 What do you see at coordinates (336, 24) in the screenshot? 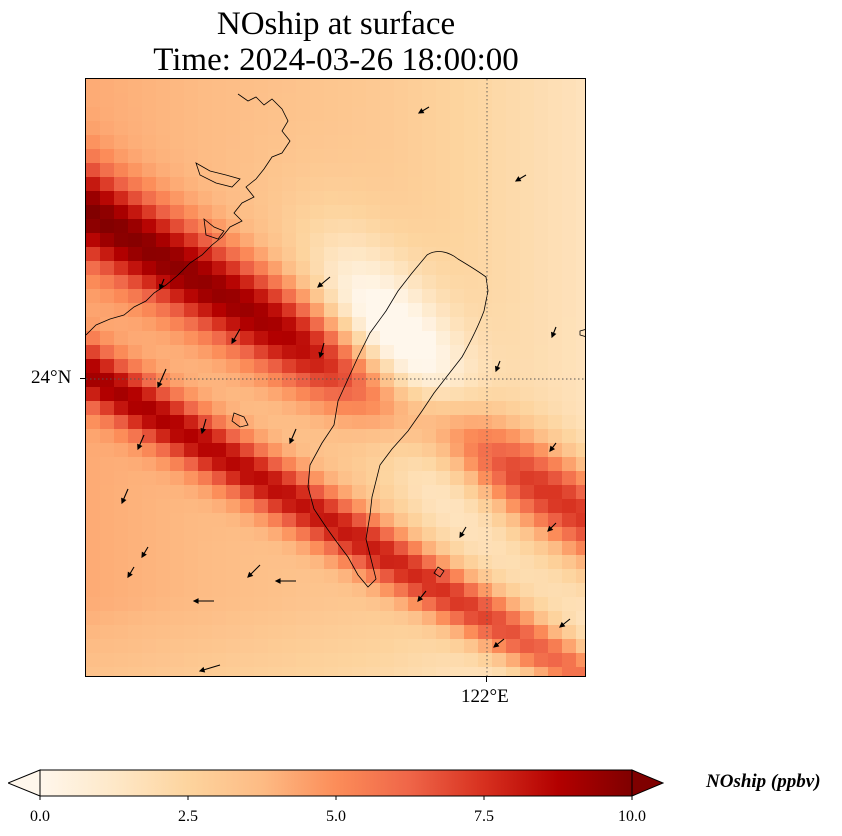
I see `map-title: NOship at surface` at bounding box center [336, 24].